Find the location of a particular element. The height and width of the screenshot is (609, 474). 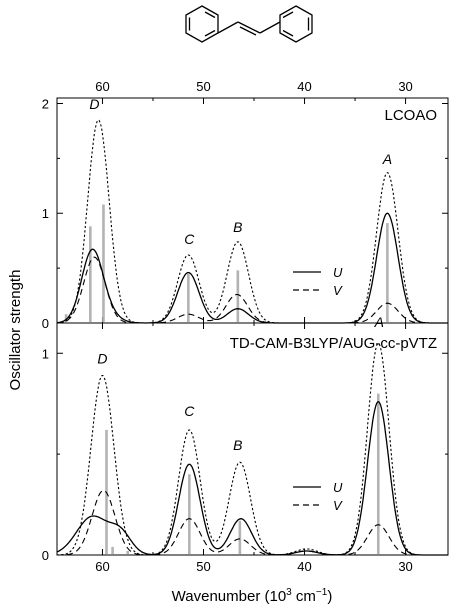

x-axis-label-main: Wavenumber (10 is located at coordinates (229, 596).